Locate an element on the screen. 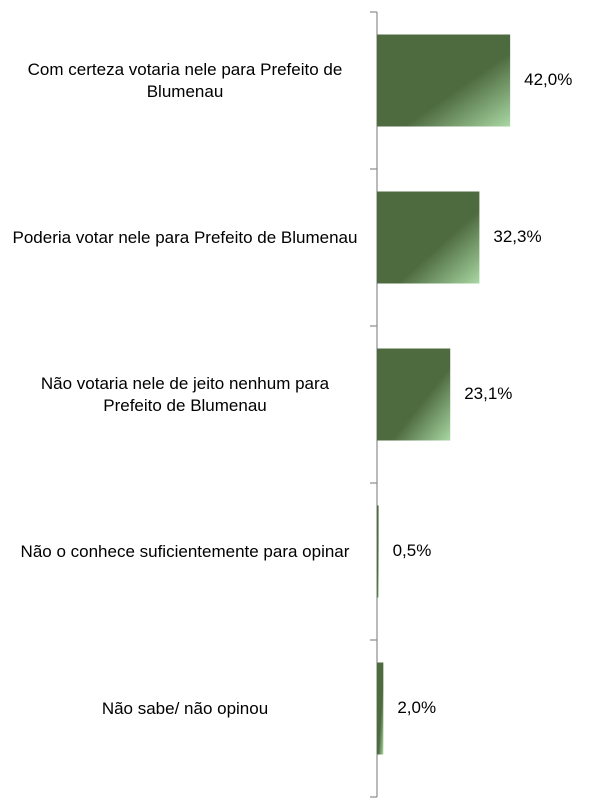 This screenshot has width=597, height=801. value-label: 42,0% is located at coordinates (548, 79).